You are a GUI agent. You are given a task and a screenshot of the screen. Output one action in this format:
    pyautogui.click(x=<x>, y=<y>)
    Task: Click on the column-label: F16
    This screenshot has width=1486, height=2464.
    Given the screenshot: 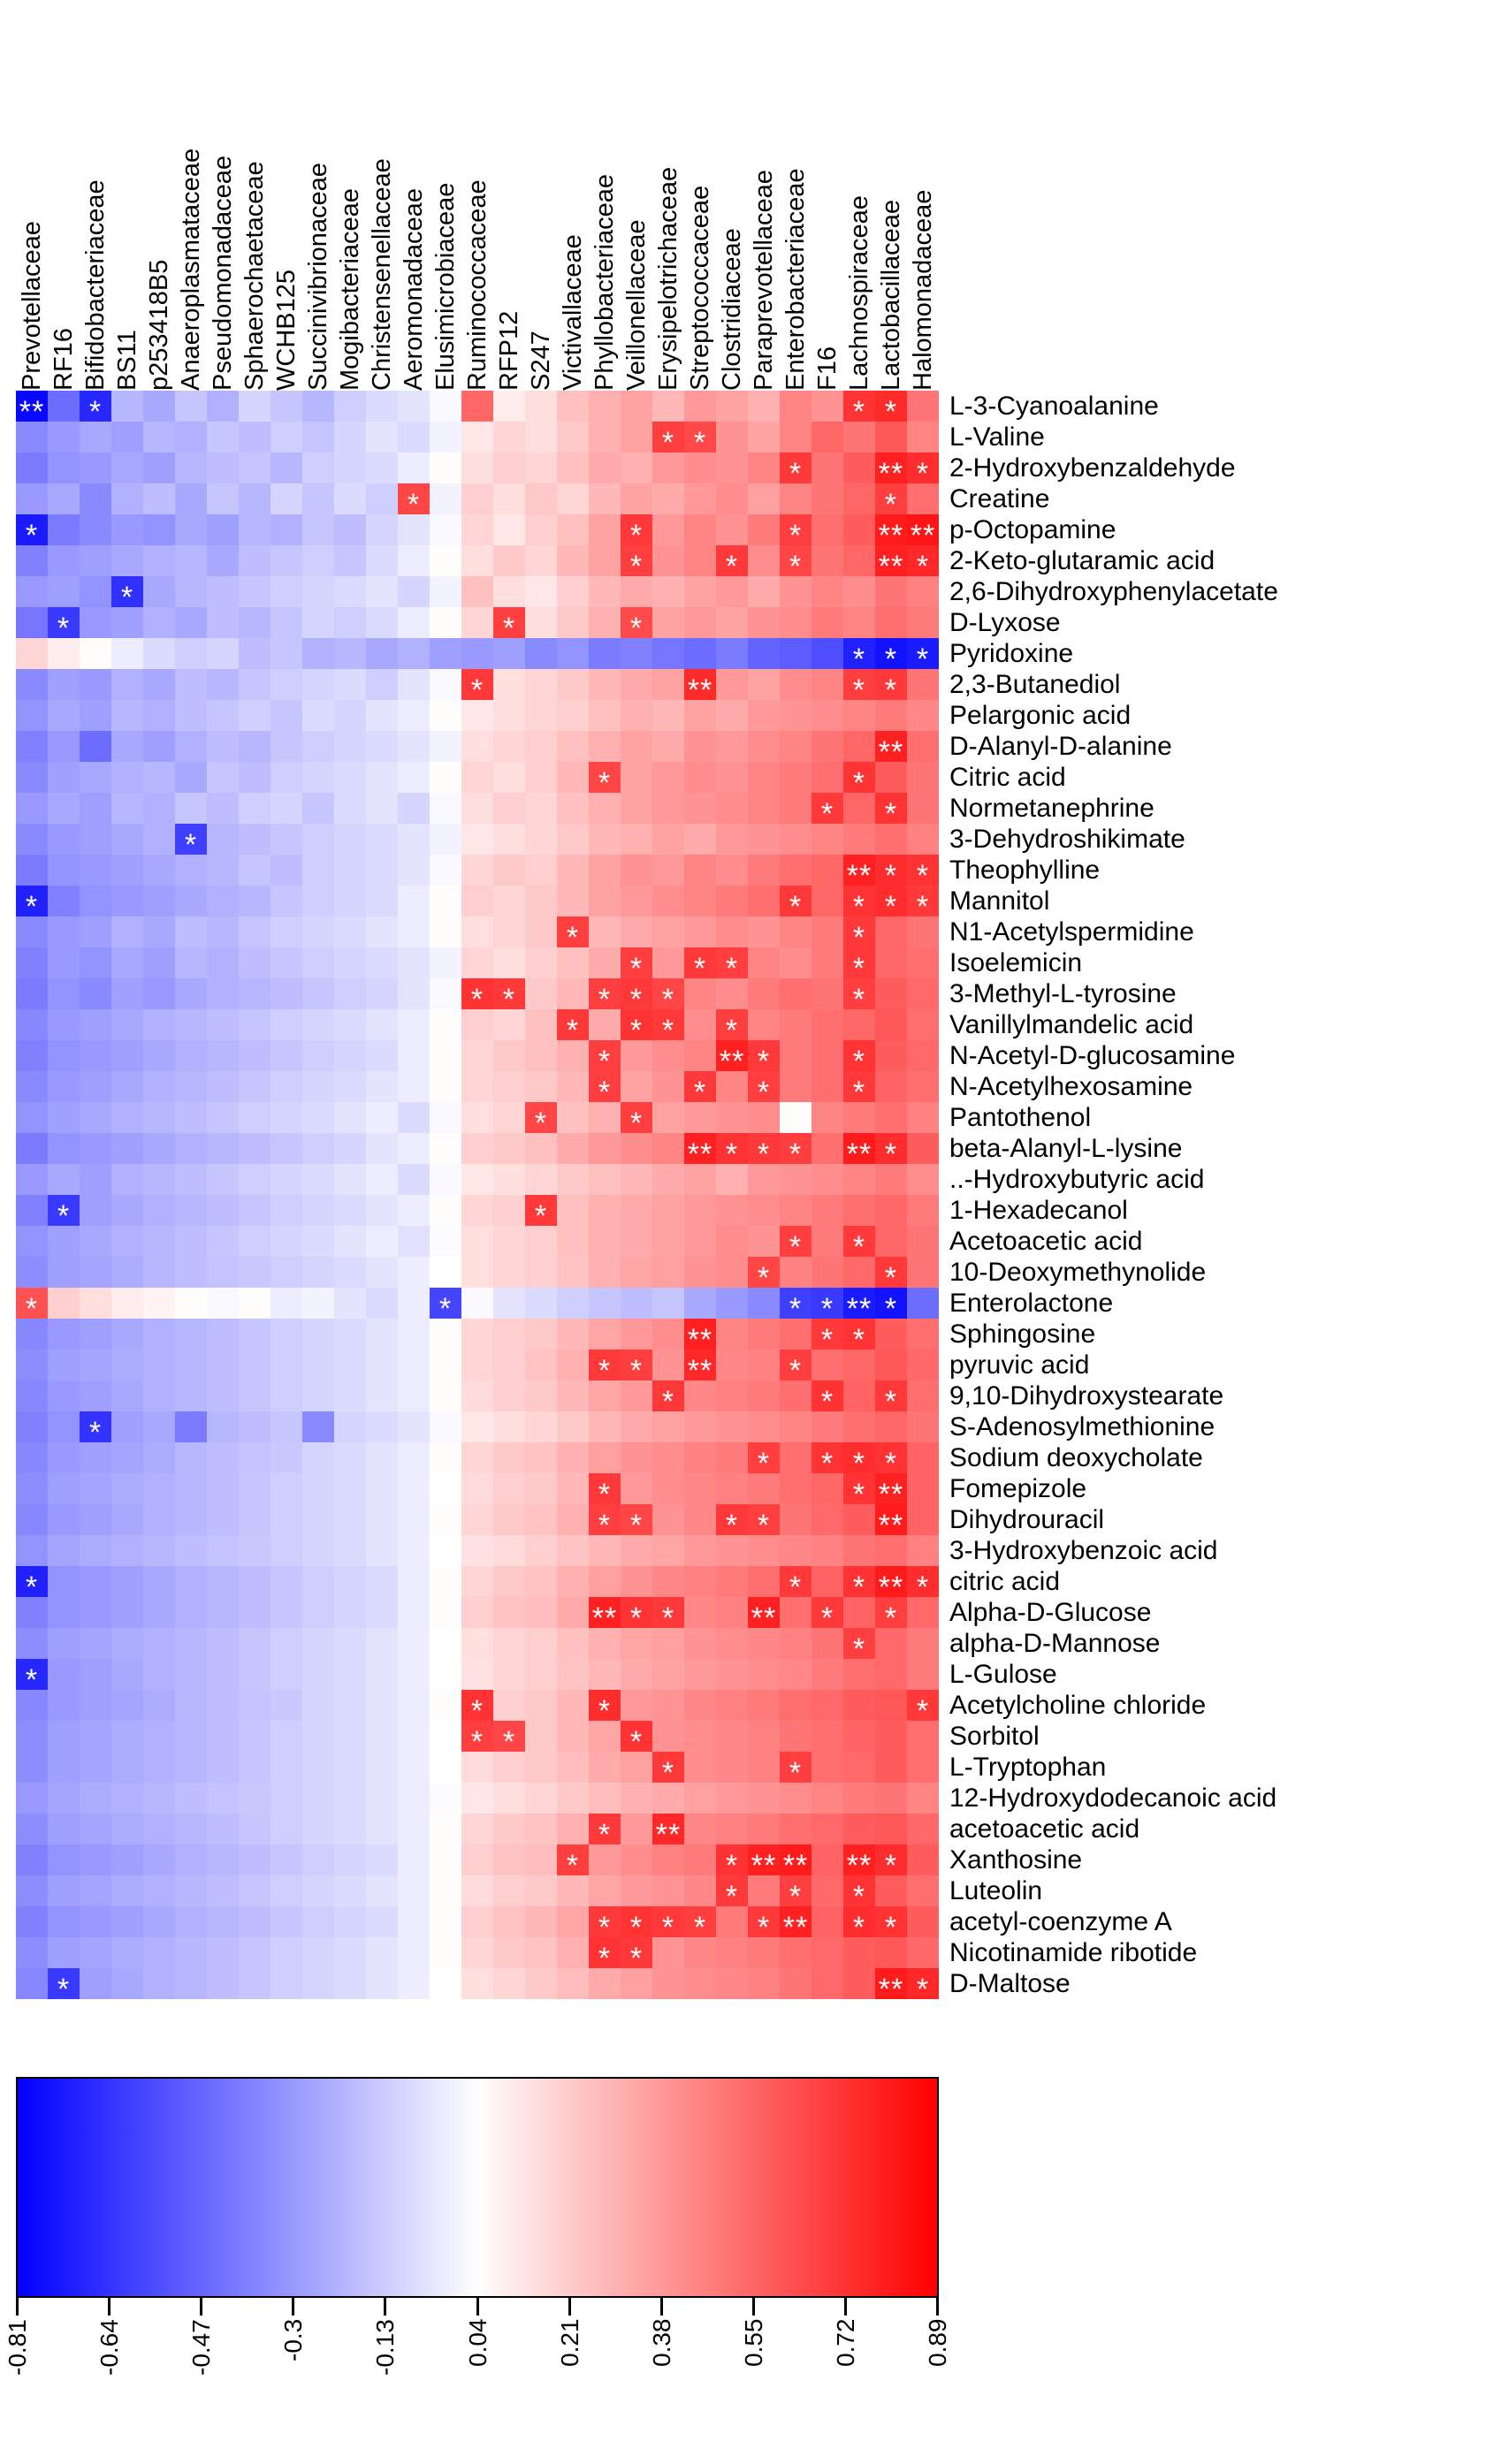 What is the action you would take?
    pyautogui.click(x=828, y=368)
    